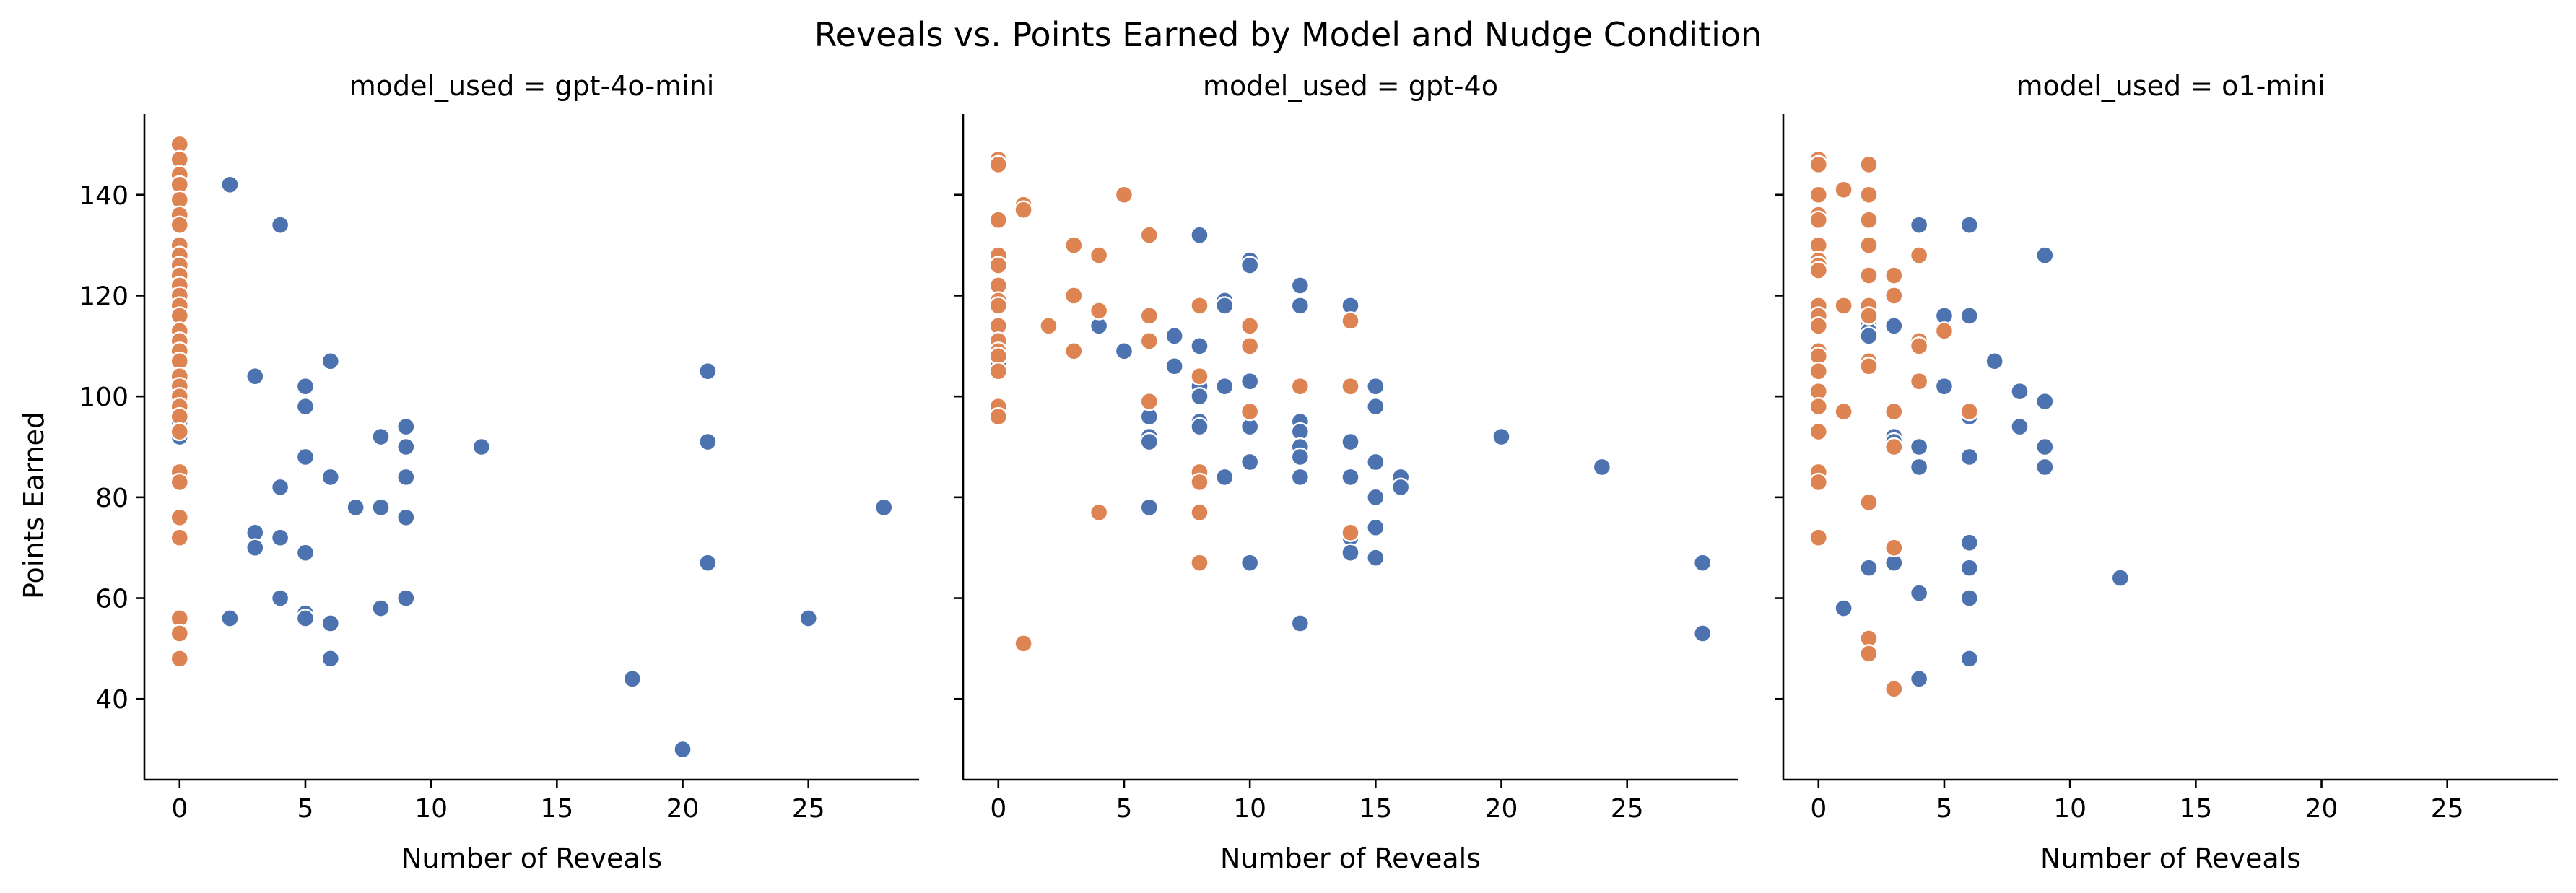  Describe the element at coordinates (1249, 809) in the screenshot. I see `x-tick-label: 10` at that location.